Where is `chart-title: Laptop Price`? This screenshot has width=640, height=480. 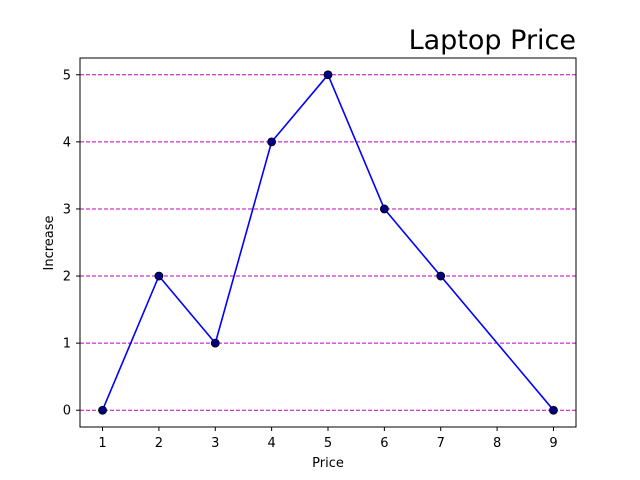
chart-title: Laptop Price is located at coordinates (492, 40).